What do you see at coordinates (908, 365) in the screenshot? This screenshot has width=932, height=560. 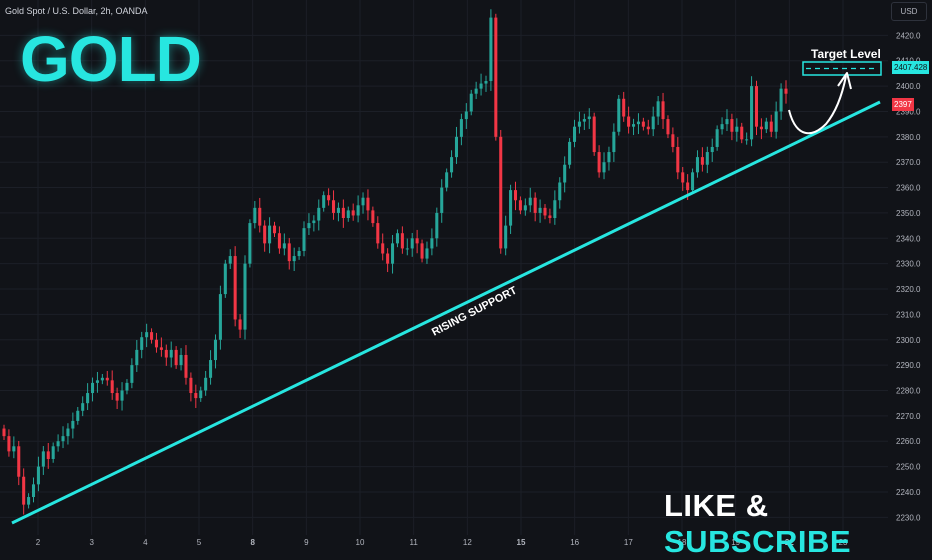 I see `price-tick-label: 2290.0` at bounding box center [908, 365].